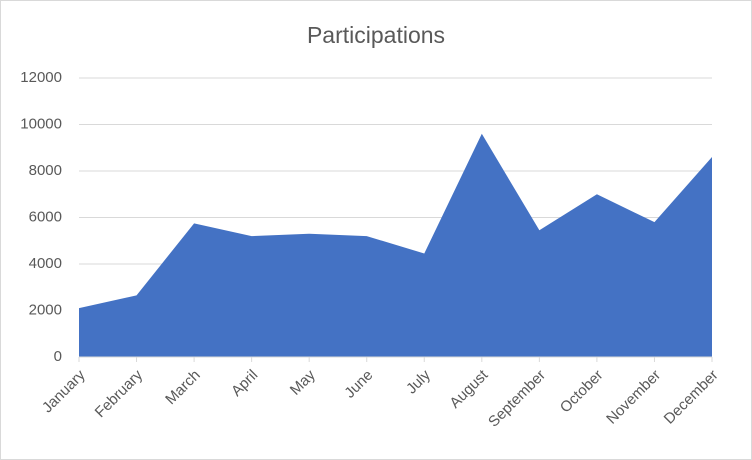 The image size is (752, 460). I want to click on chart-title: Participations, so click(376, 35).